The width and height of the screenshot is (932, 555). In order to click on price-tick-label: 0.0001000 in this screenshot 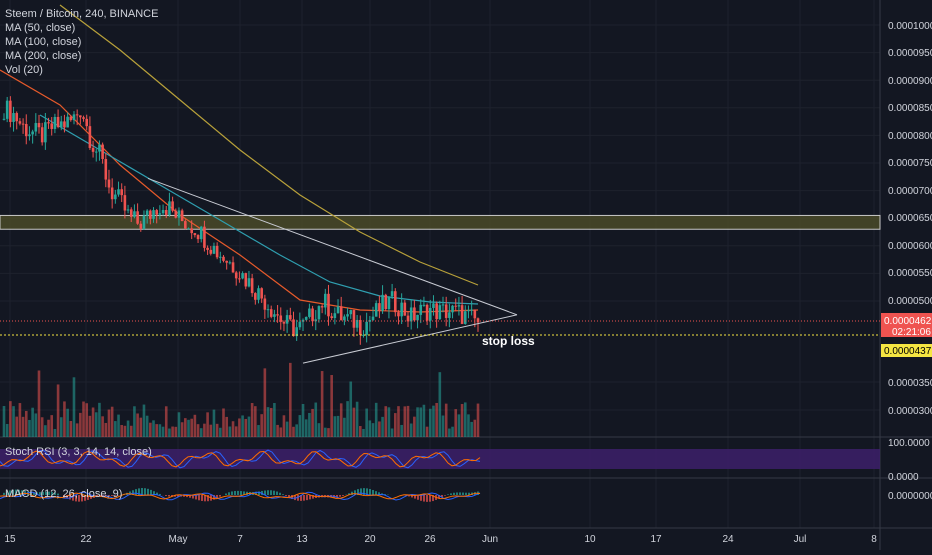, I will do `click(910, 26)`.